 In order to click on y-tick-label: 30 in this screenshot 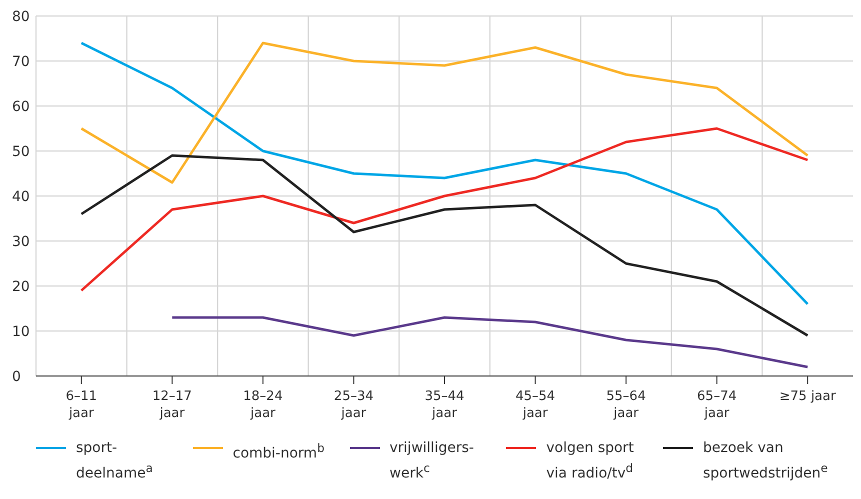, I will do `click(21, 242)`.